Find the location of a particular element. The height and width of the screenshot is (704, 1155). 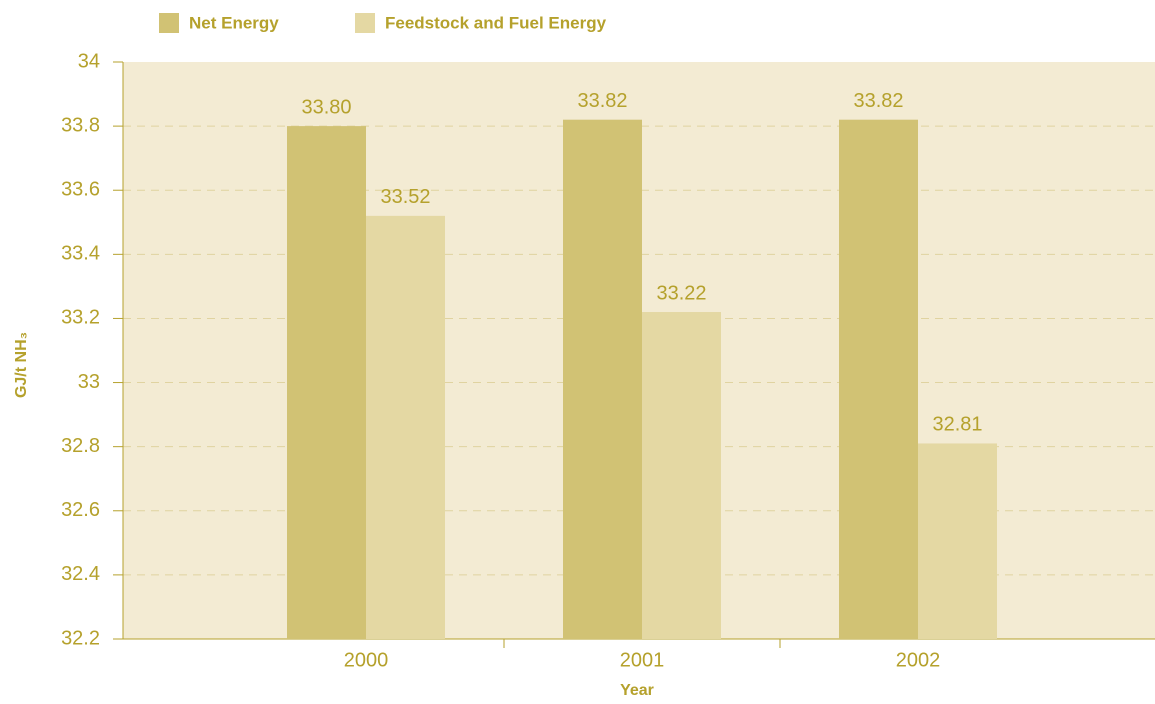

data-label: 32.81 is located at coordinates (957, 425).